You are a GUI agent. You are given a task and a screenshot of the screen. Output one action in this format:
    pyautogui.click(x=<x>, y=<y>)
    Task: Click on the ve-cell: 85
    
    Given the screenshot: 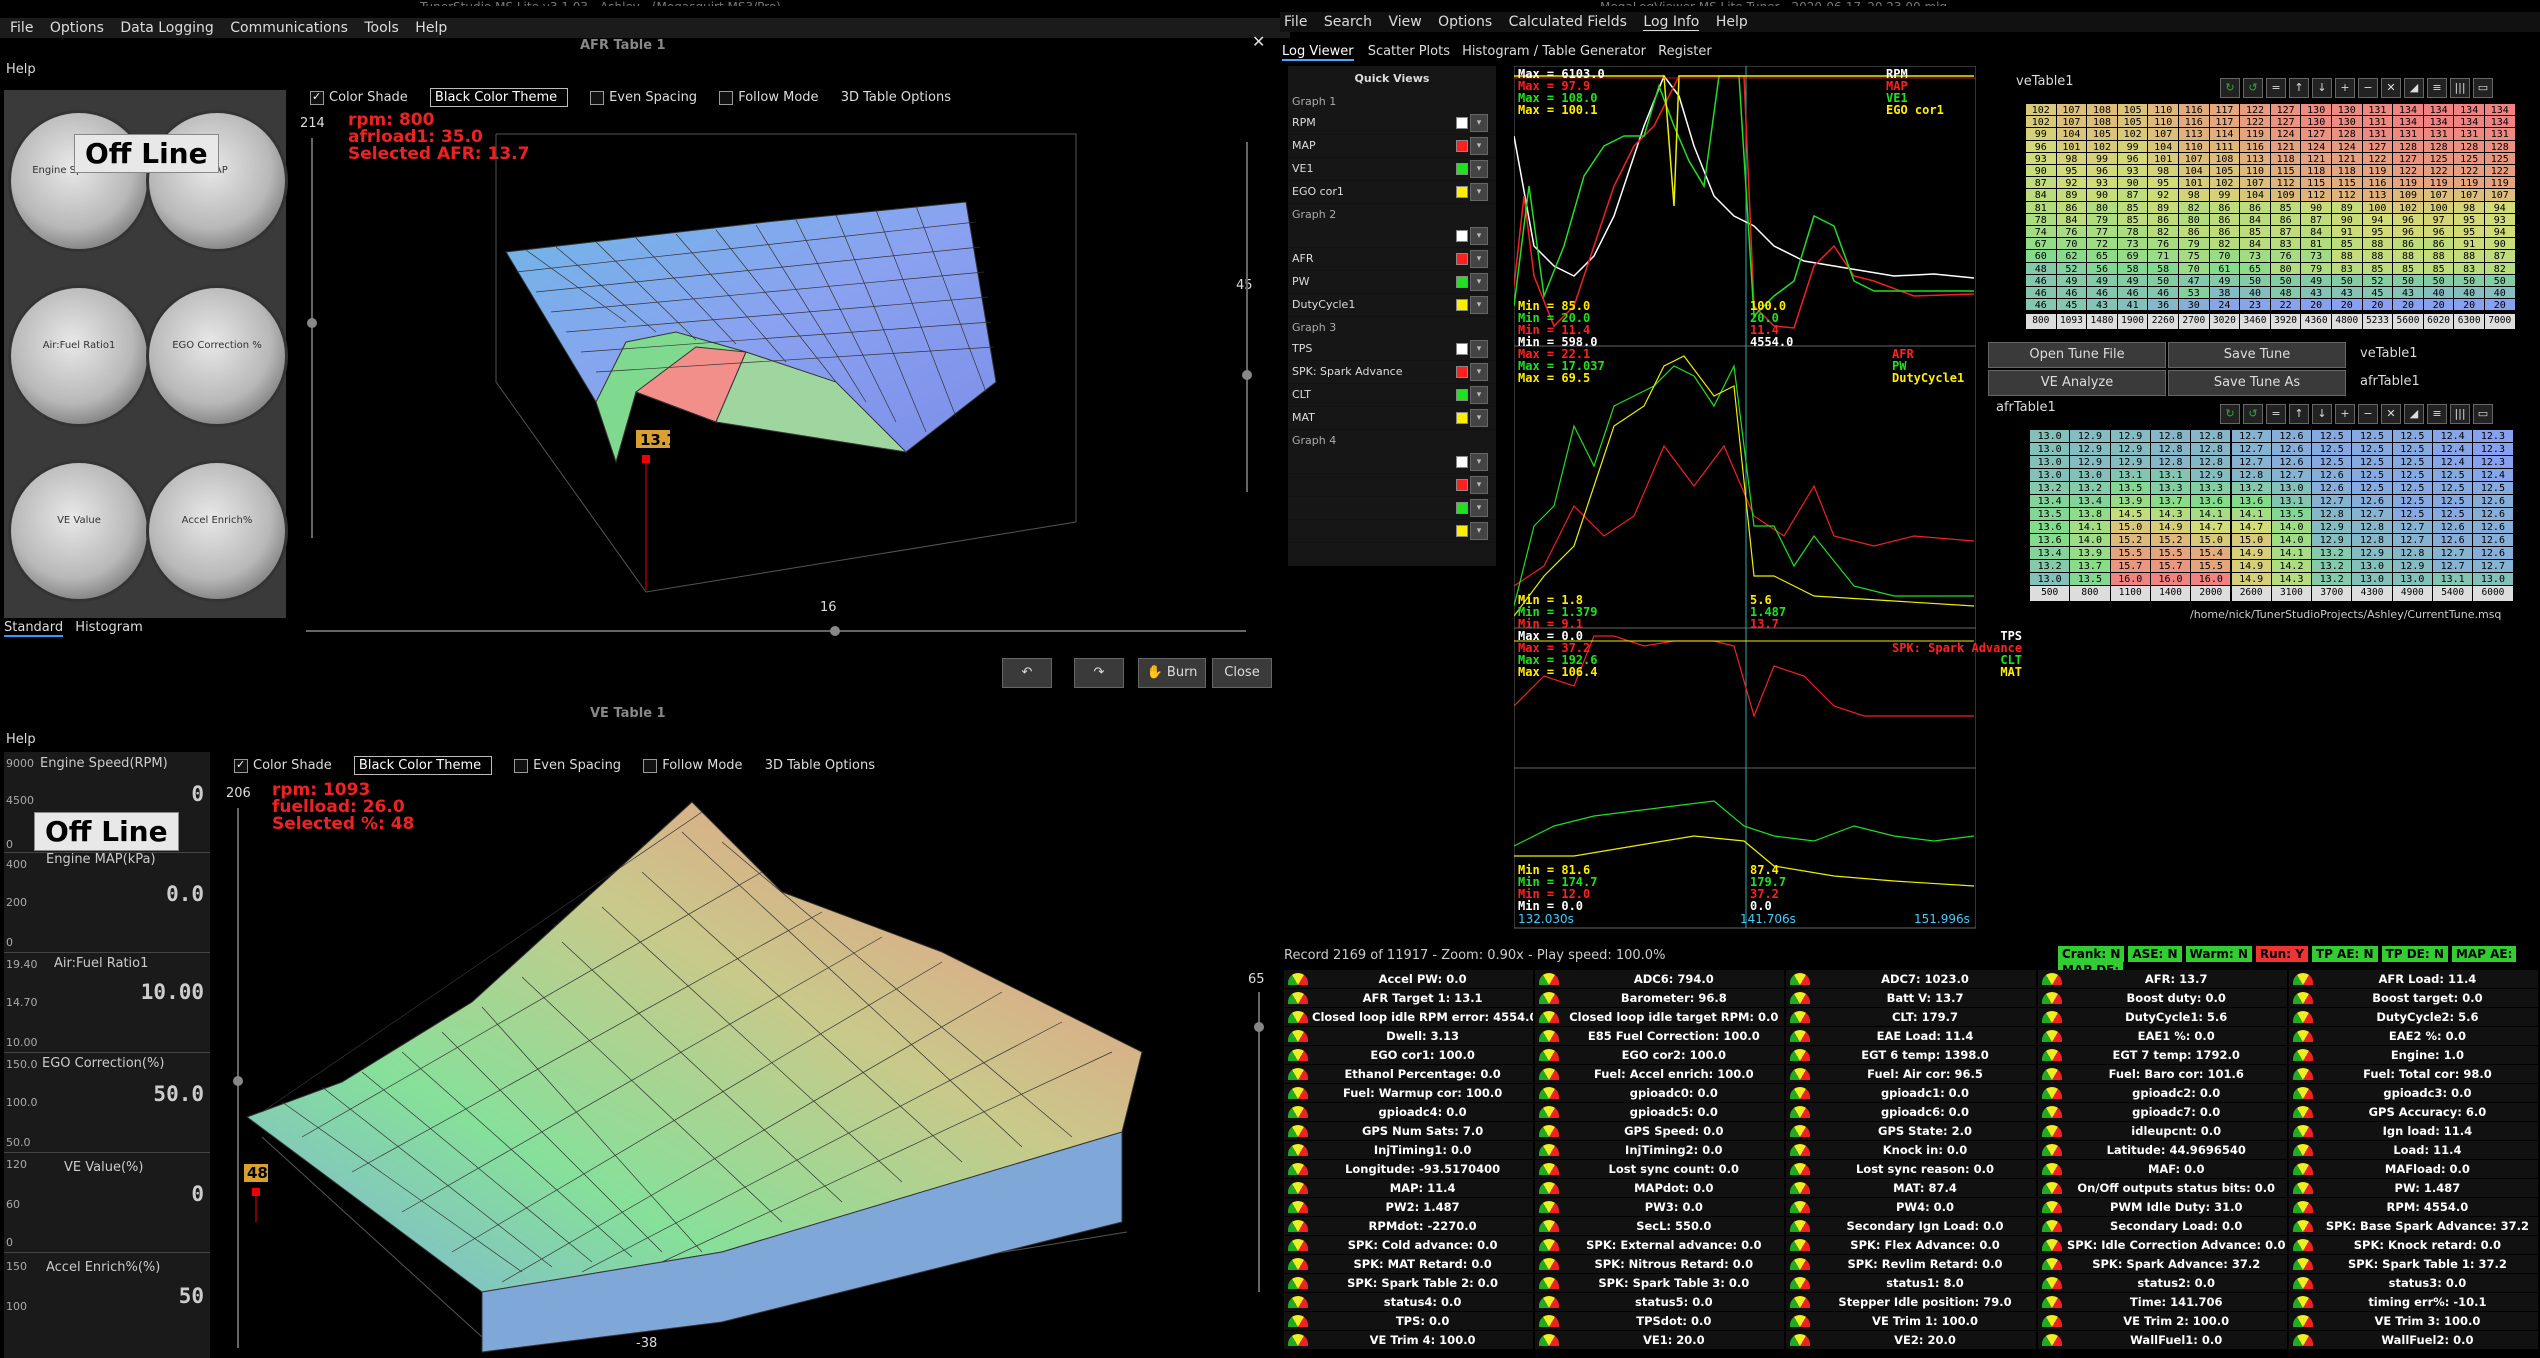 What is the action you would take?
    pyautogui.click(x=2132, y=207)
    